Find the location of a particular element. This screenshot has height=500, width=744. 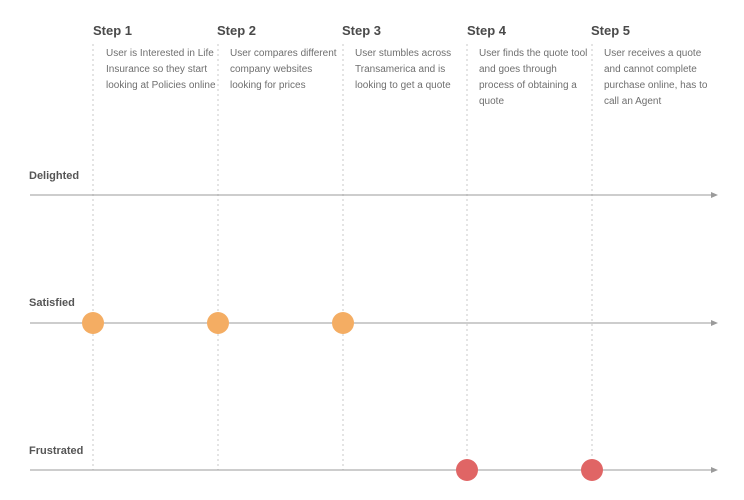

step-2-title: Step 2 is located at coordinates (237, 30).